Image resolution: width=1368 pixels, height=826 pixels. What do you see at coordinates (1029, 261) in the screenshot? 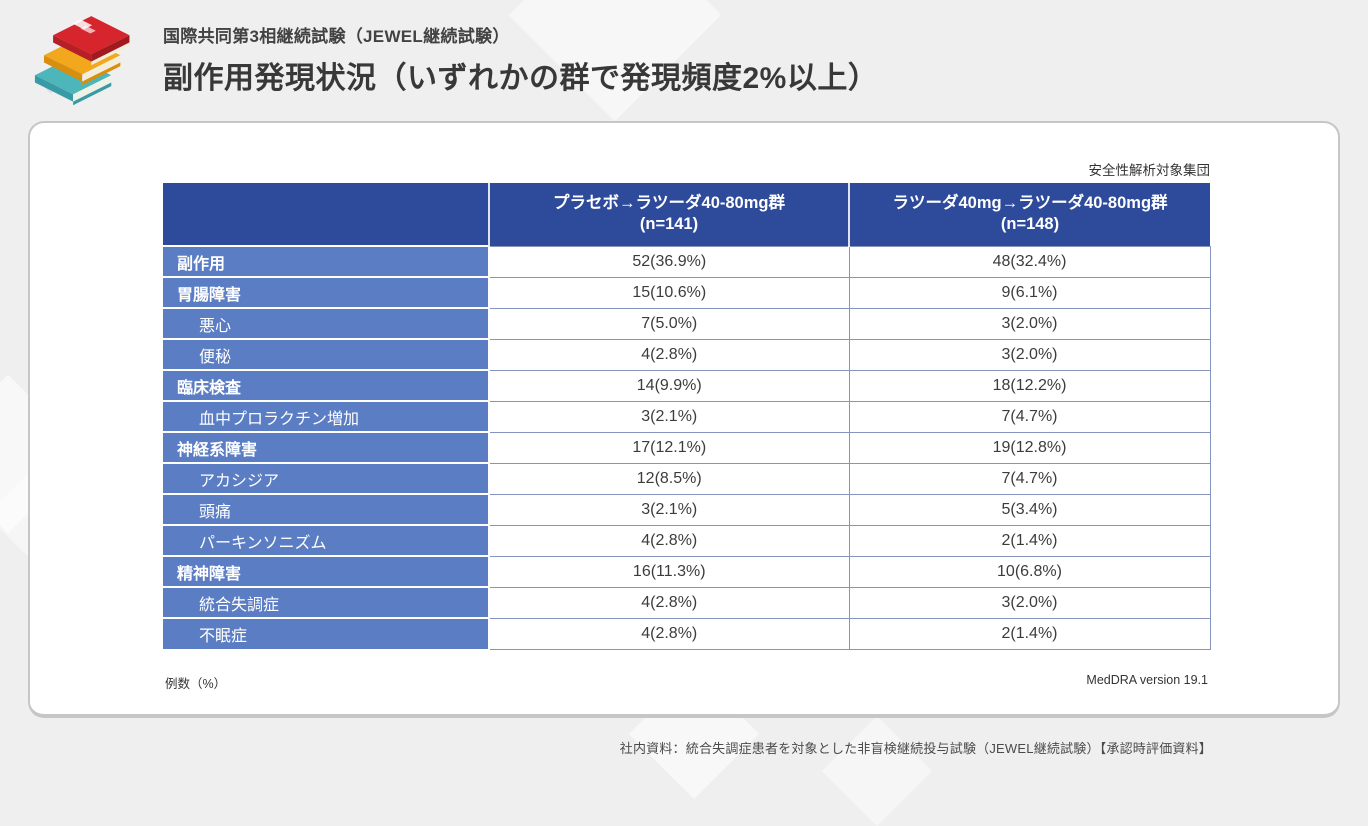
I see `row-value: 48(32.4%)` at bounding box center [1029, 261].